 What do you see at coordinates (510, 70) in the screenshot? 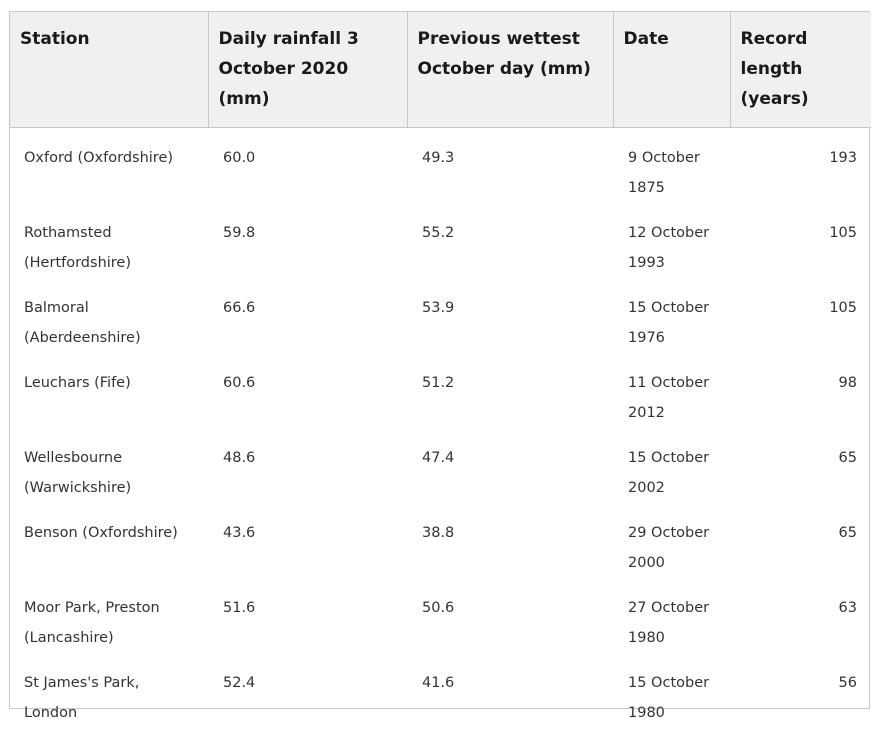
I see `header-previous-wettest: Previous wettest October day (mm)` at bounding box center [510, 70].